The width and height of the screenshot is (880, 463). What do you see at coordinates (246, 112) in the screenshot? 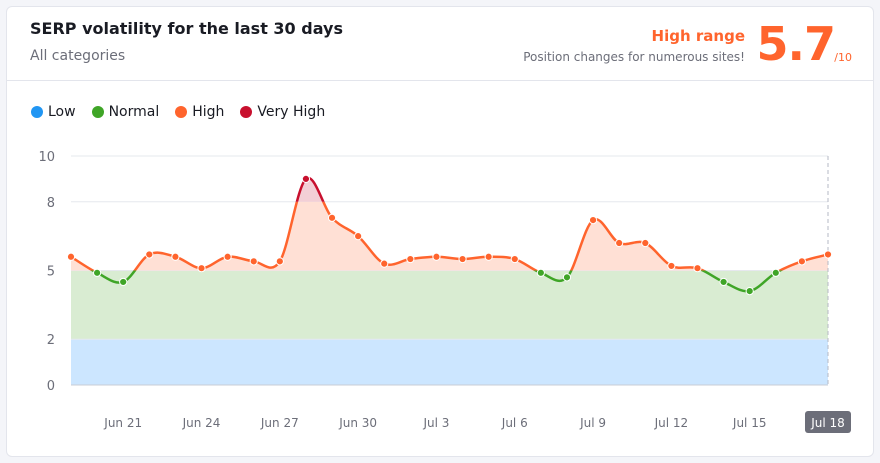
I see `legend-dot-very-high` at bounding box center [246, 112].